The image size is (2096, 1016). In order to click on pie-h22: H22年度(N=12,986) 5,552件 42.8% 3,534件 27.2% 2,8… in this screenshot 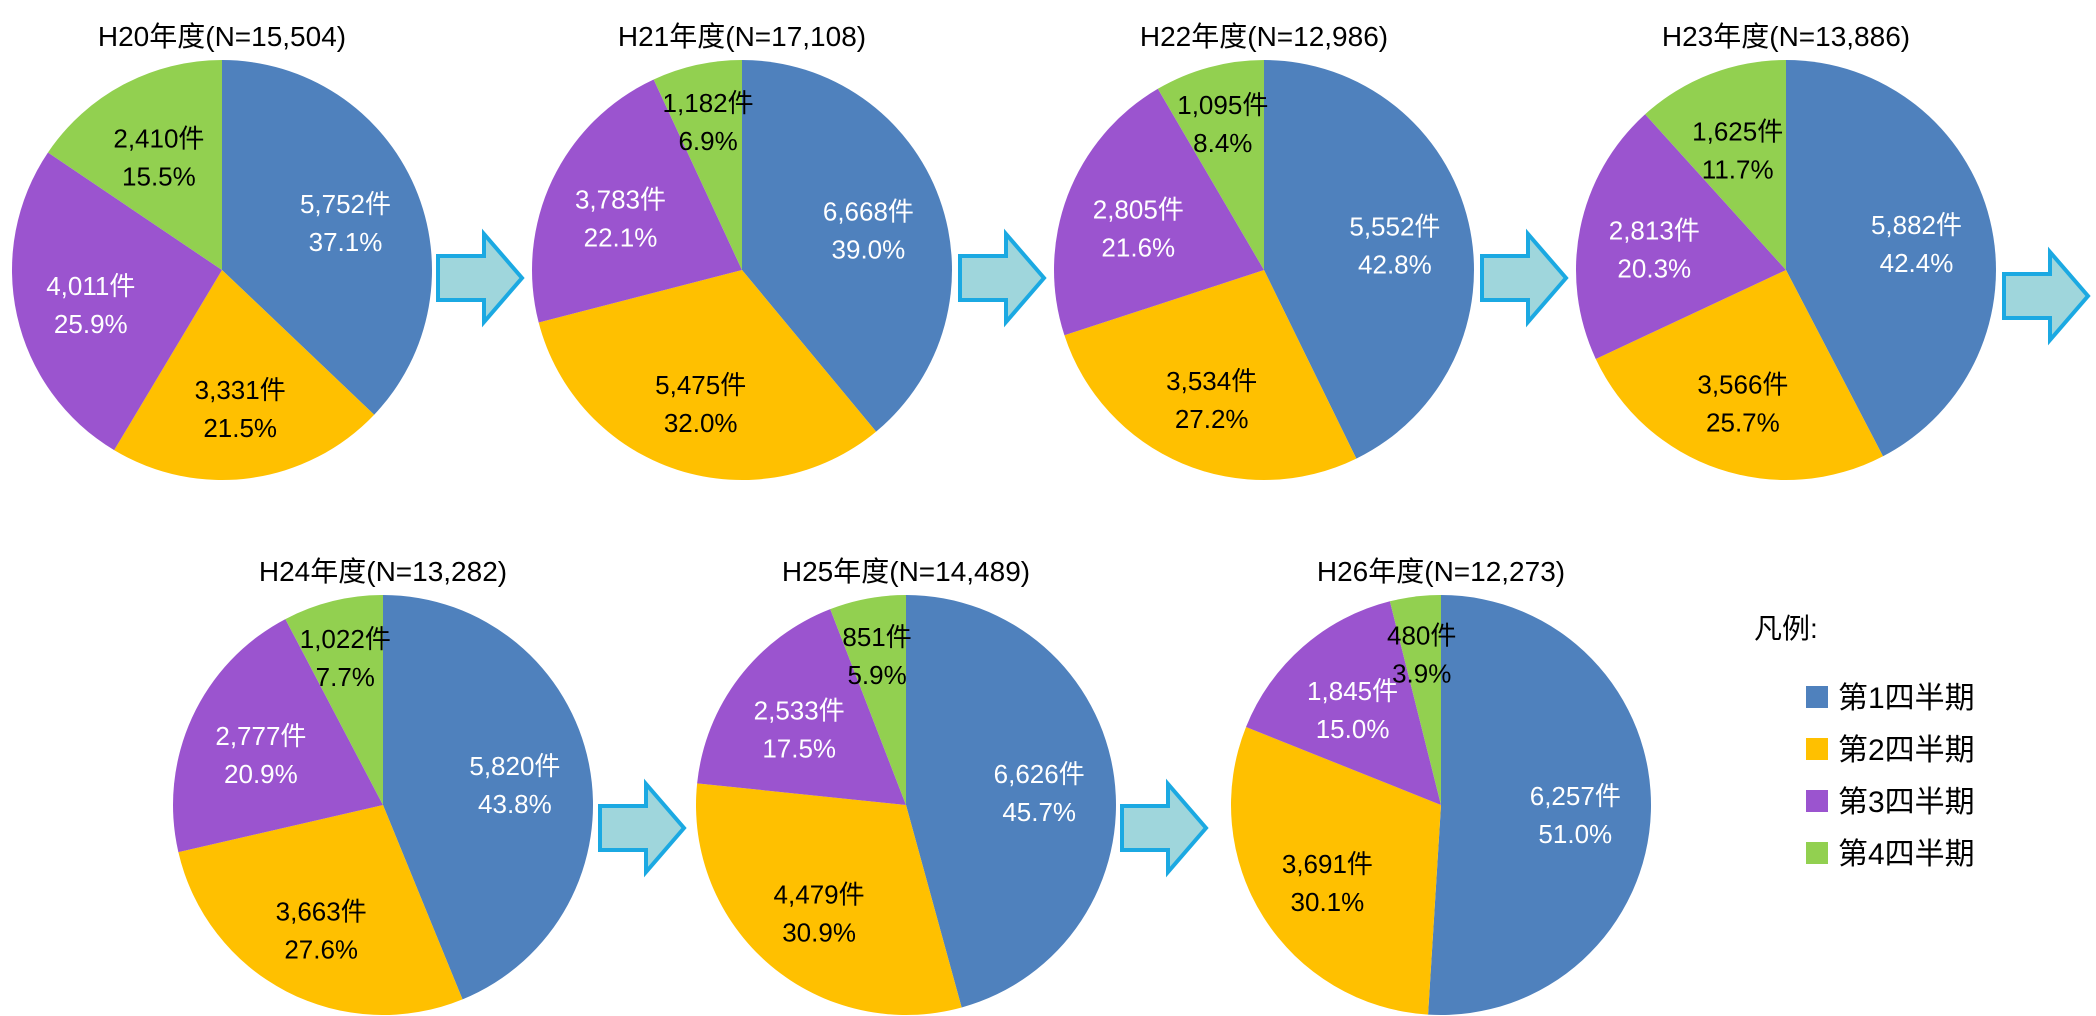, I will do `click(1264, 251)`.